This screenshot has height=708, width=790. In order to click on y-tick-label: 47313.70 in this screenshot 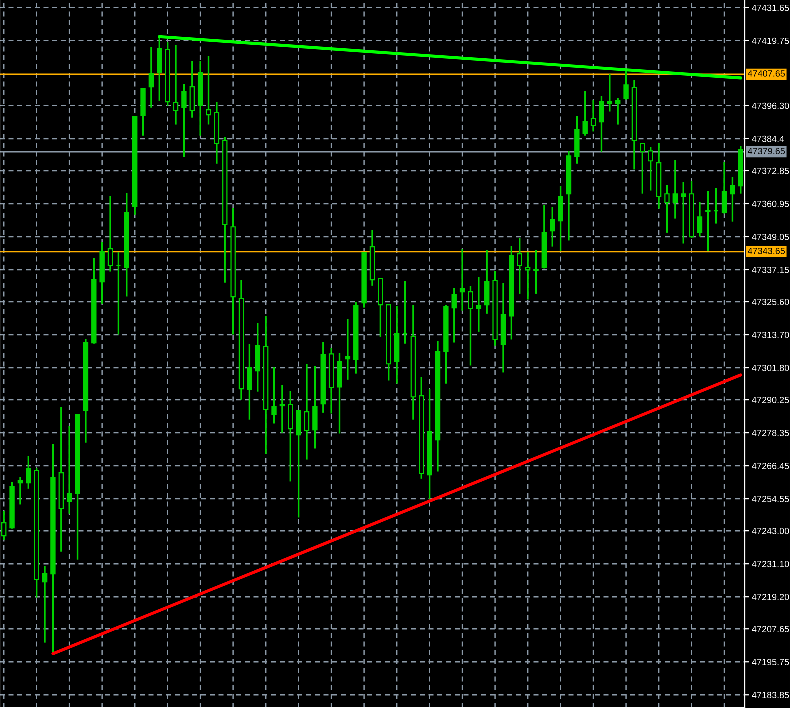, I will do `click(771, 335)`.